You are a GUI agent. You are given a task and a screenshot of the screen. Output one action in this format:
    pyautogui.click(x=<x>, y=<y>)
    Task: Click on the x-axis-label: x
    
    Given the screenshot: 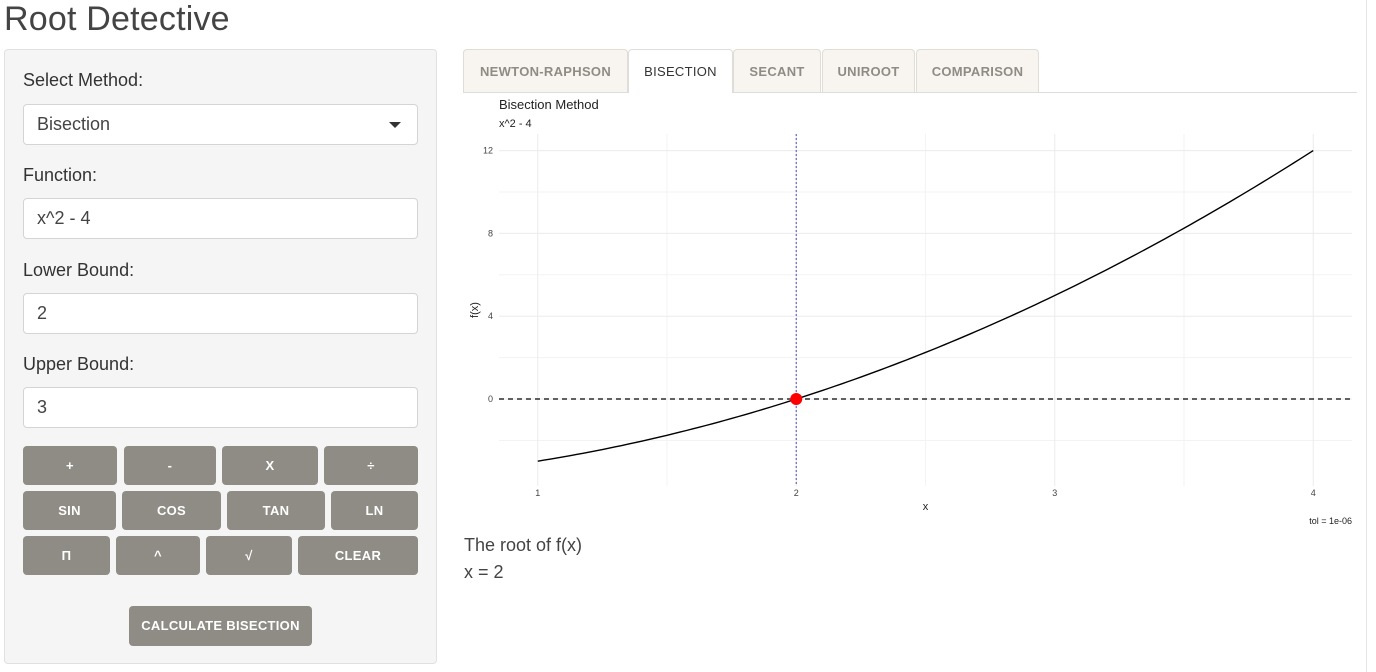 What is the action you would take?
    pyautogui.click(x=926, y=507)
    